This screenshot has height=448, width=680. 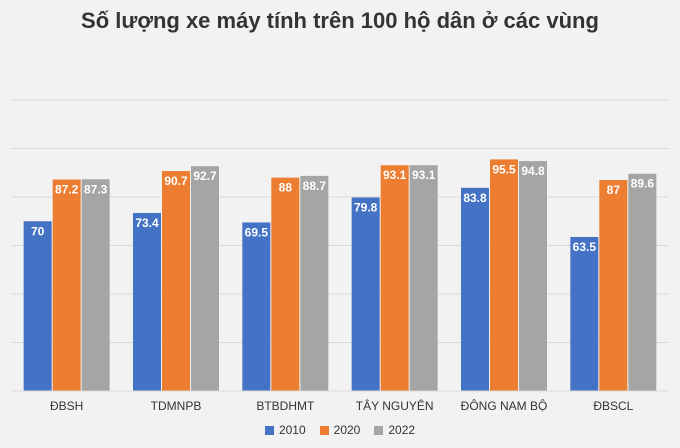 I want to click on data-label: 69.5, so click(x=257, y=232).